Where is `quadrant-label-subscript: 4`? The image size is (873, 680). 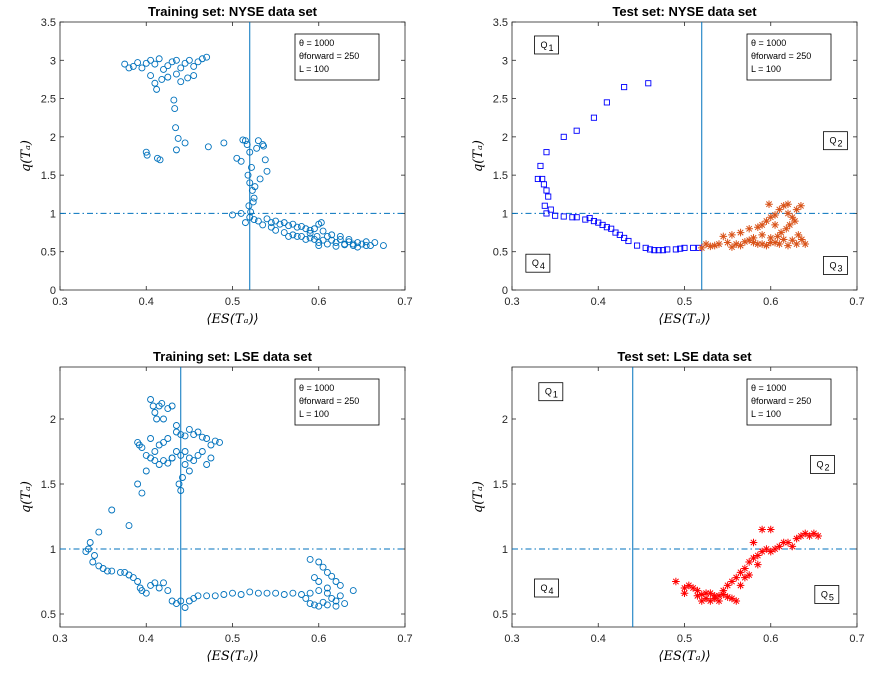
quadrant-label-subscript: 4 is located at coordinates (542, 266).